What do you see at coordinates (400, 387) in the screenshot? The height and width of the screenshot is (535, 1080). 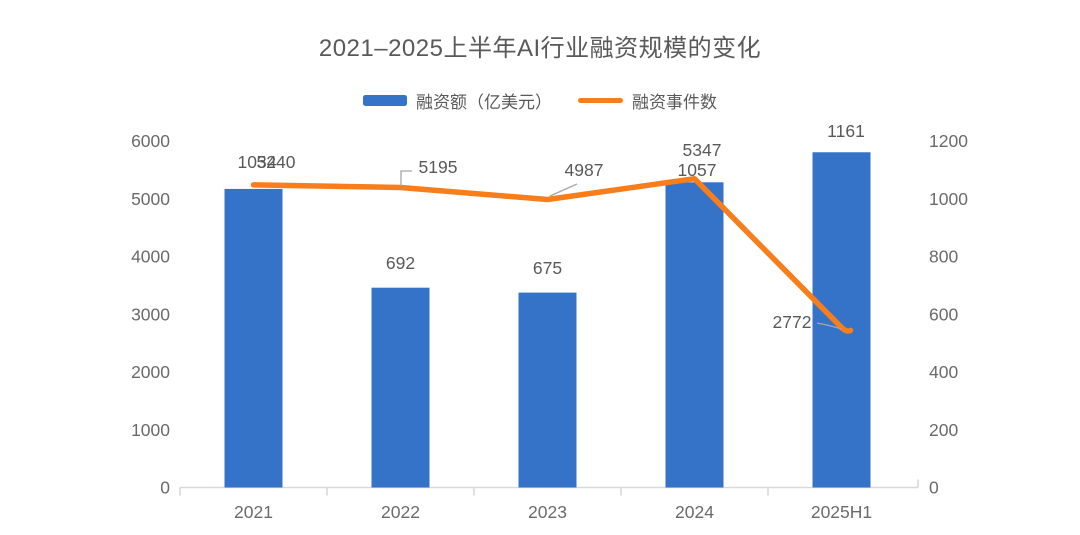 I see `bar-2022` at bounding box center [400, 387].